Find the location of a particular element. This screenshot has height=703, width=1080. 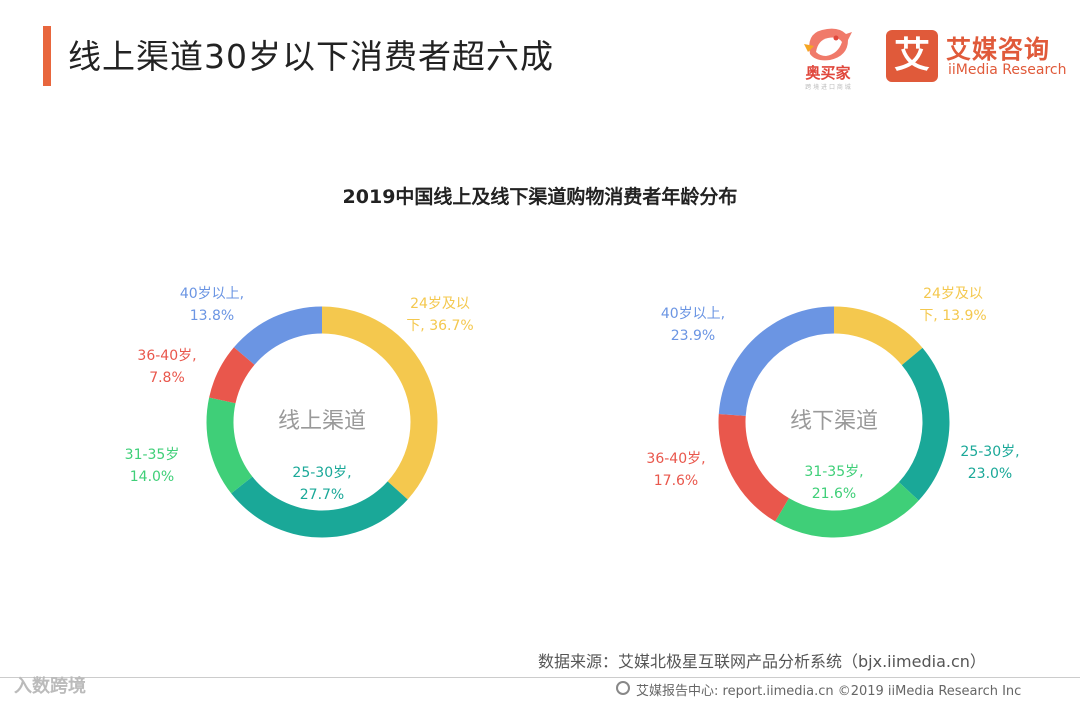

online-center-label: 线上渠道 is located at coordinates (322, 421).